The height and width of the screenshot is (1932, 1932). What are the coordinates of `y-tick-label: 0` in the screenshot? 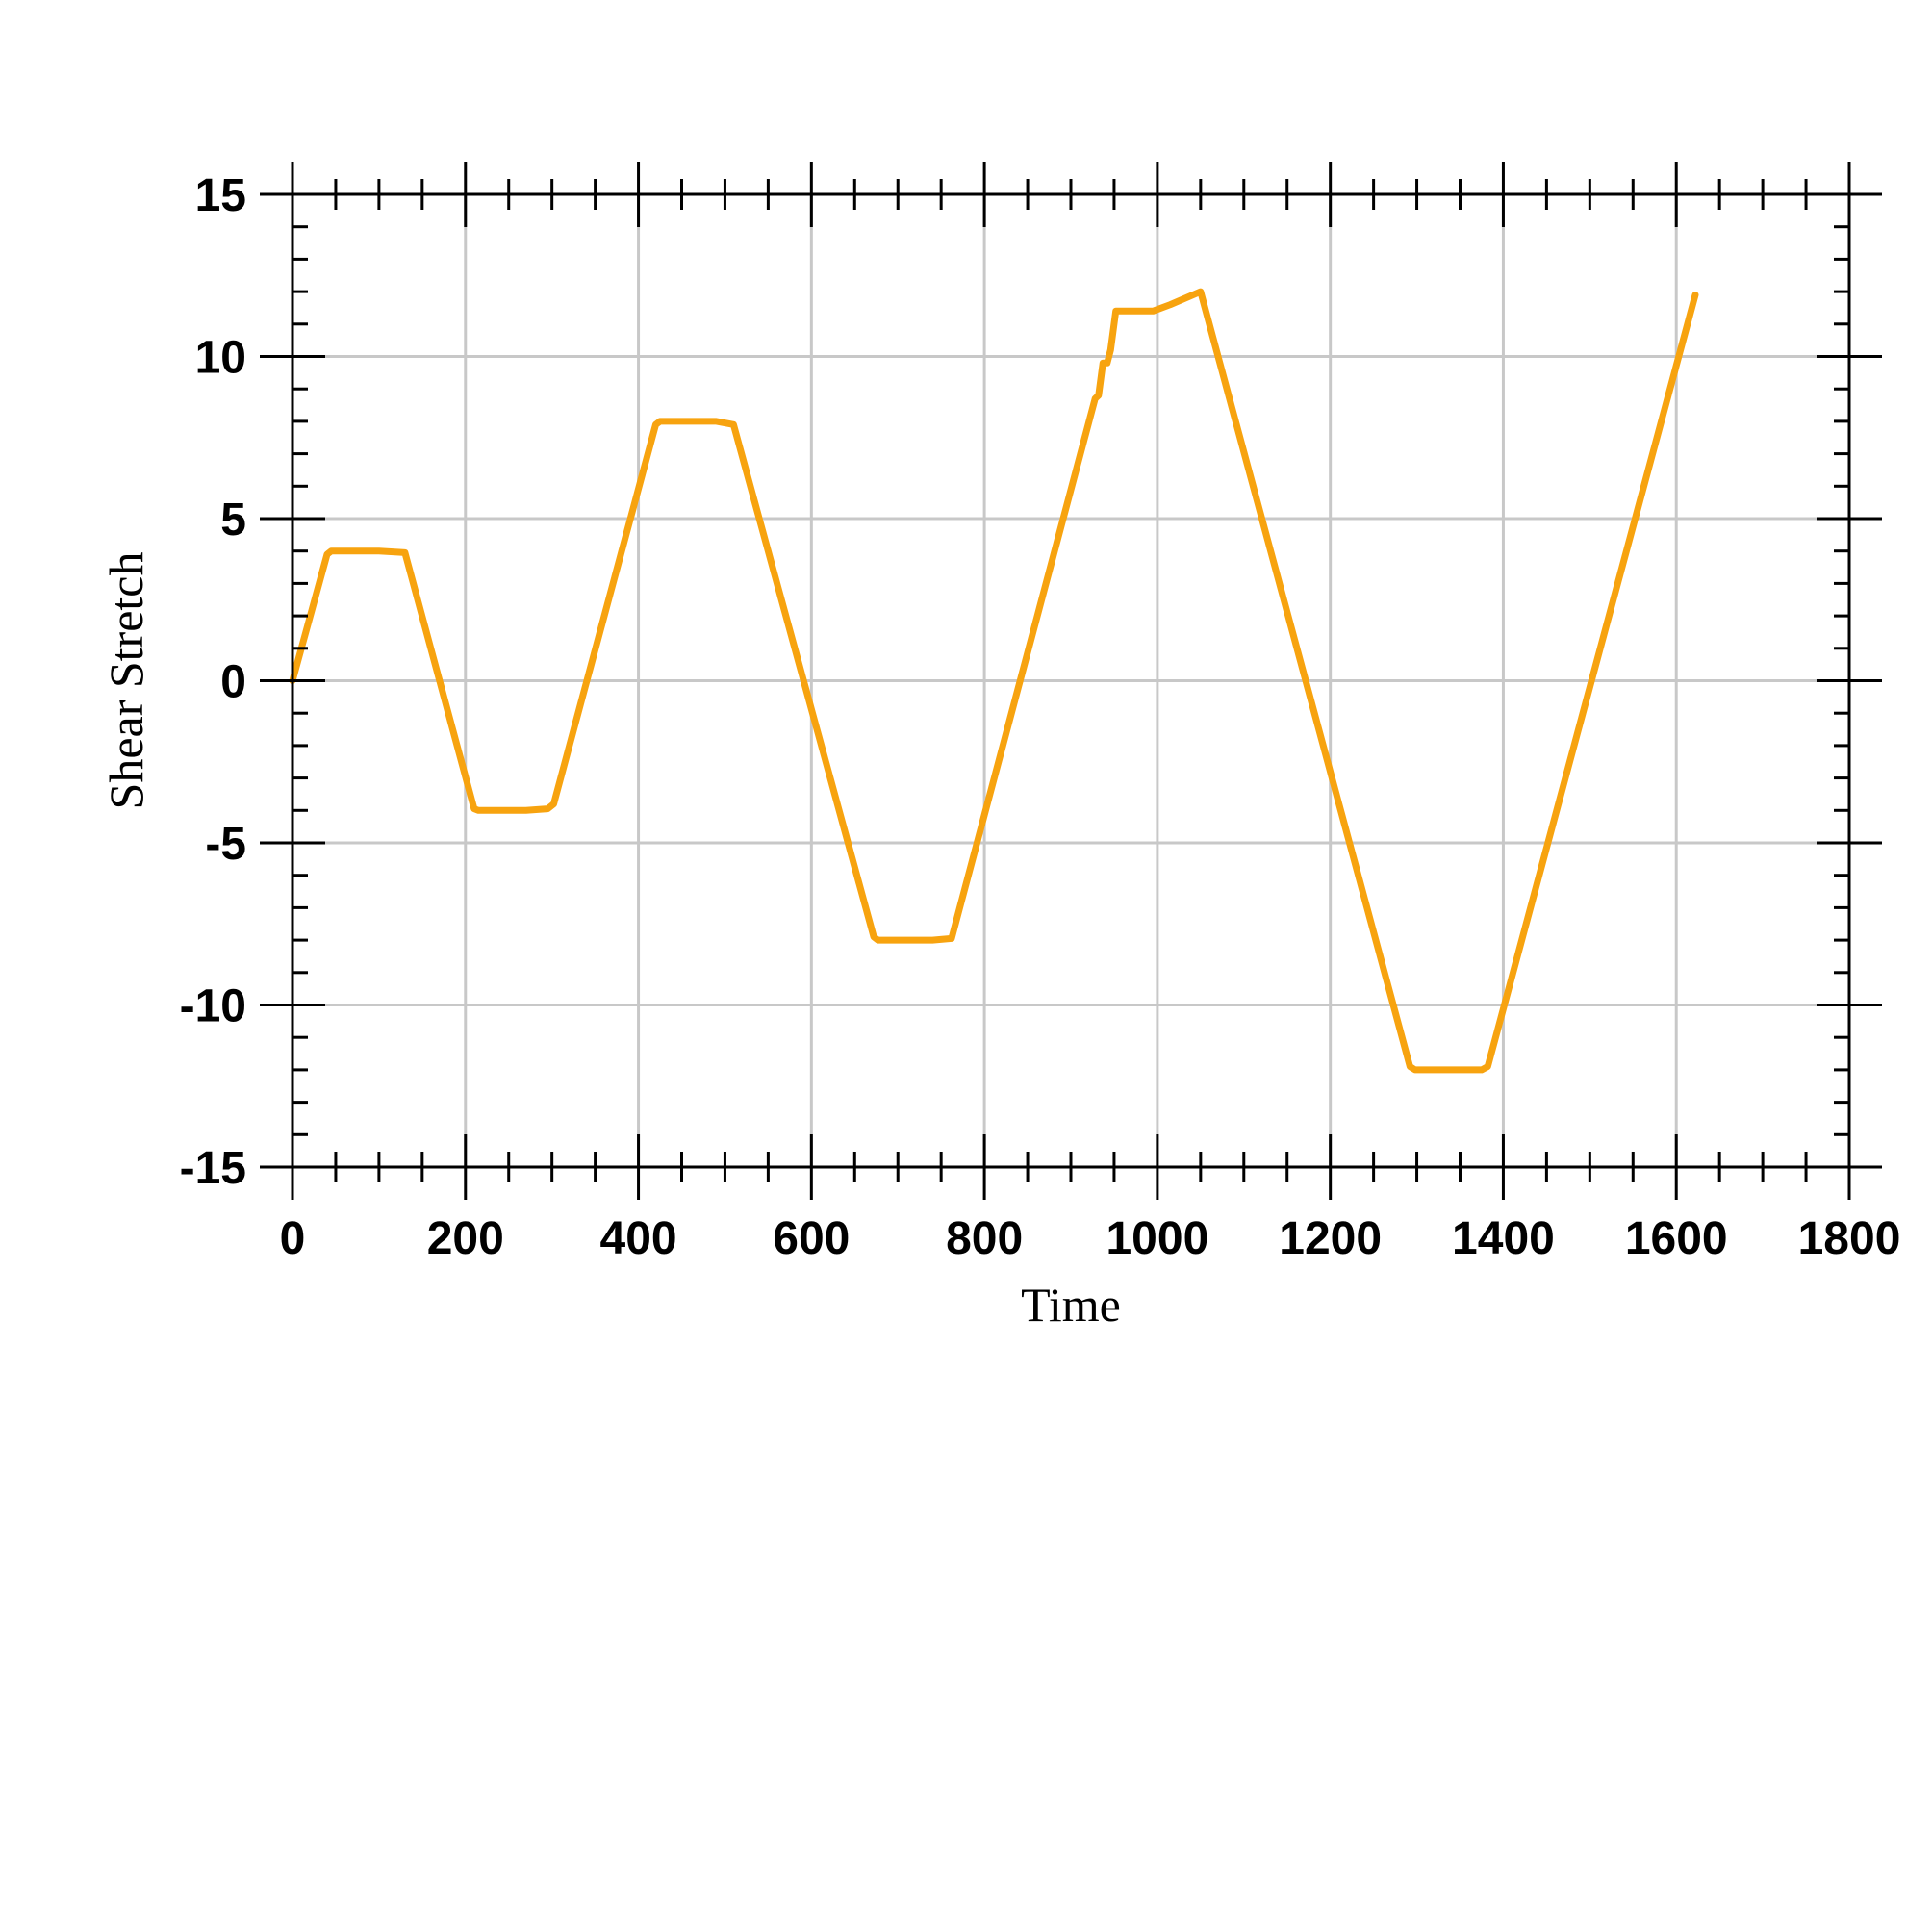 It's located at (233, 682).